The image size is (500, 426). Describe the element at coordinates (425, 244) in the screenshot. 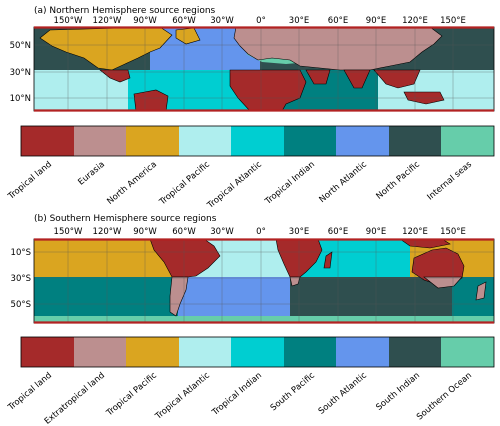

I see `maritime-continent-land` at that location.